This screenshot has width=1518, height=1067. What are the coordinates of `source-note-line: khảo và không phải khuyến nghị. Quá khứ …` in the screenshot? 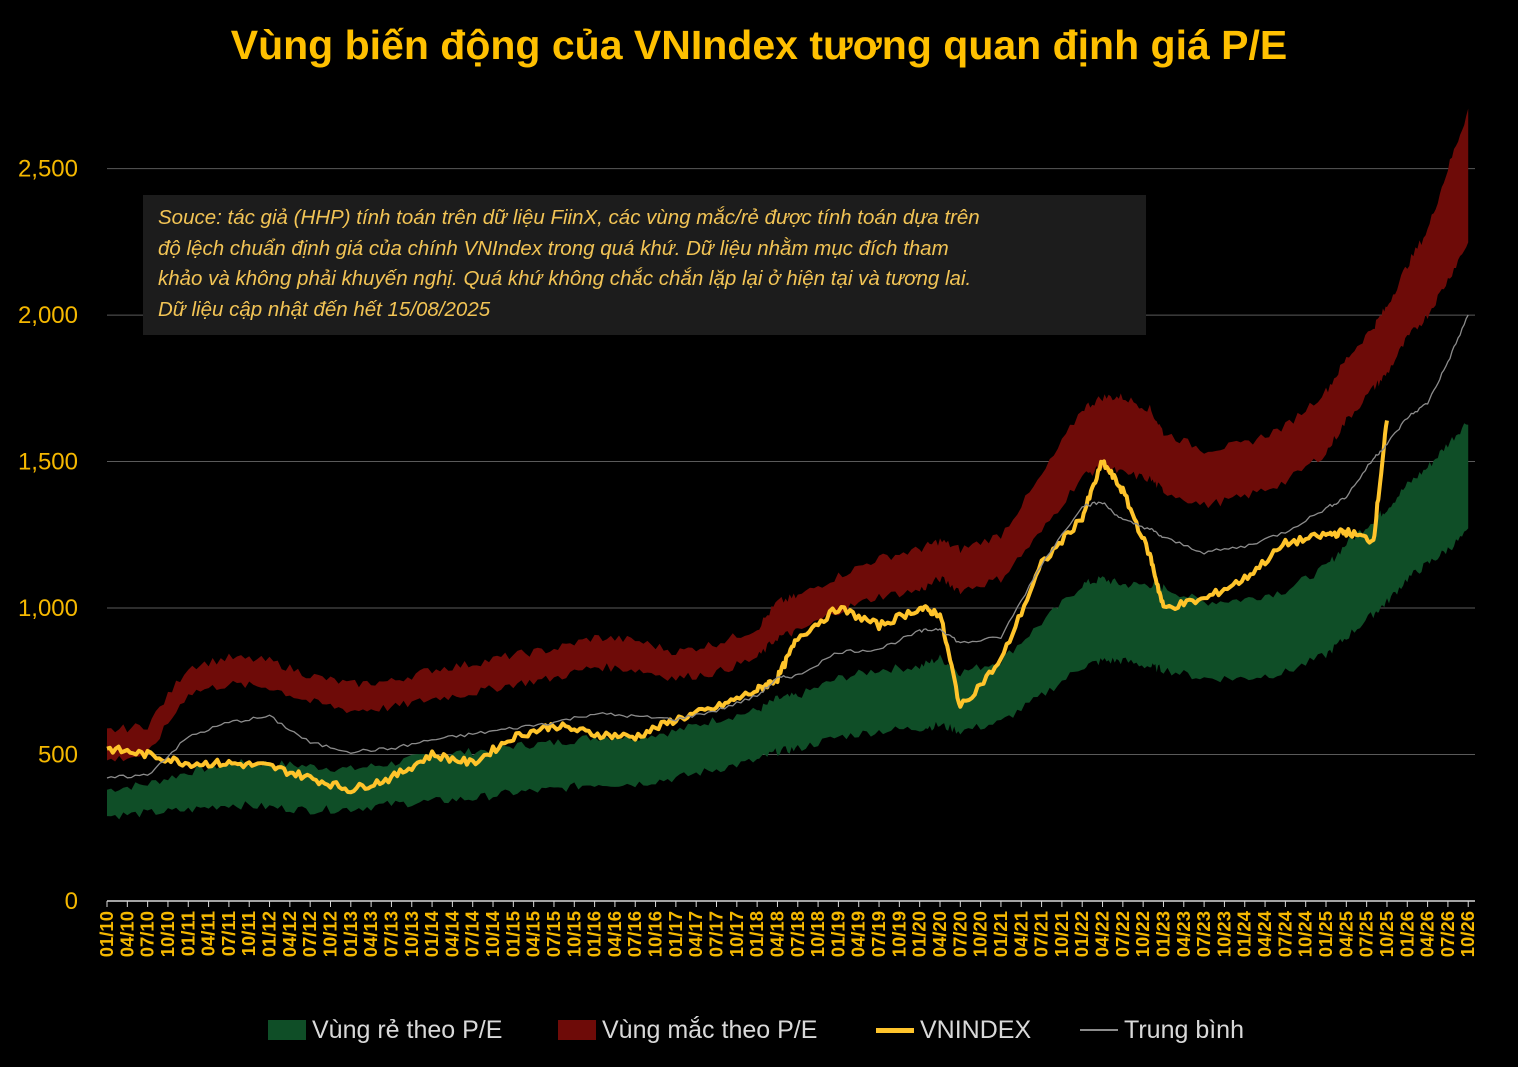 It's located at (565, 278).